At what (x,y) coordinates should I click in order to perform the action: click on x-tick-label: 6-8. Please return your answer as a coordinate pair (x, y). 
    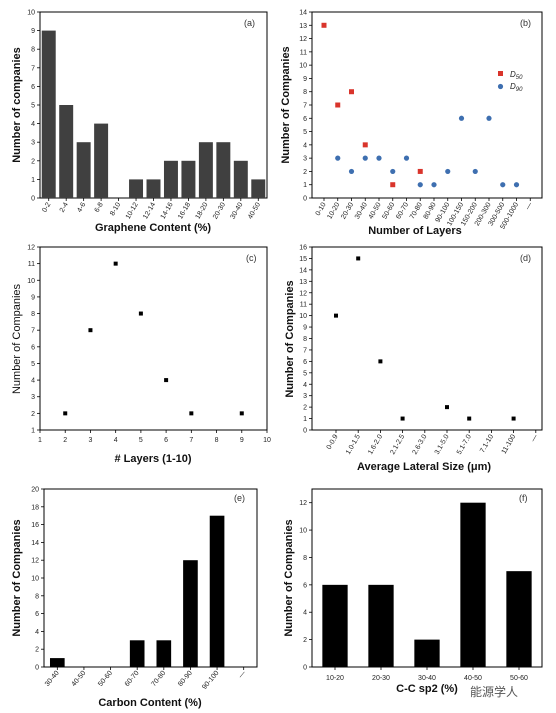
    Looking at the image, I should click on (99, 207).